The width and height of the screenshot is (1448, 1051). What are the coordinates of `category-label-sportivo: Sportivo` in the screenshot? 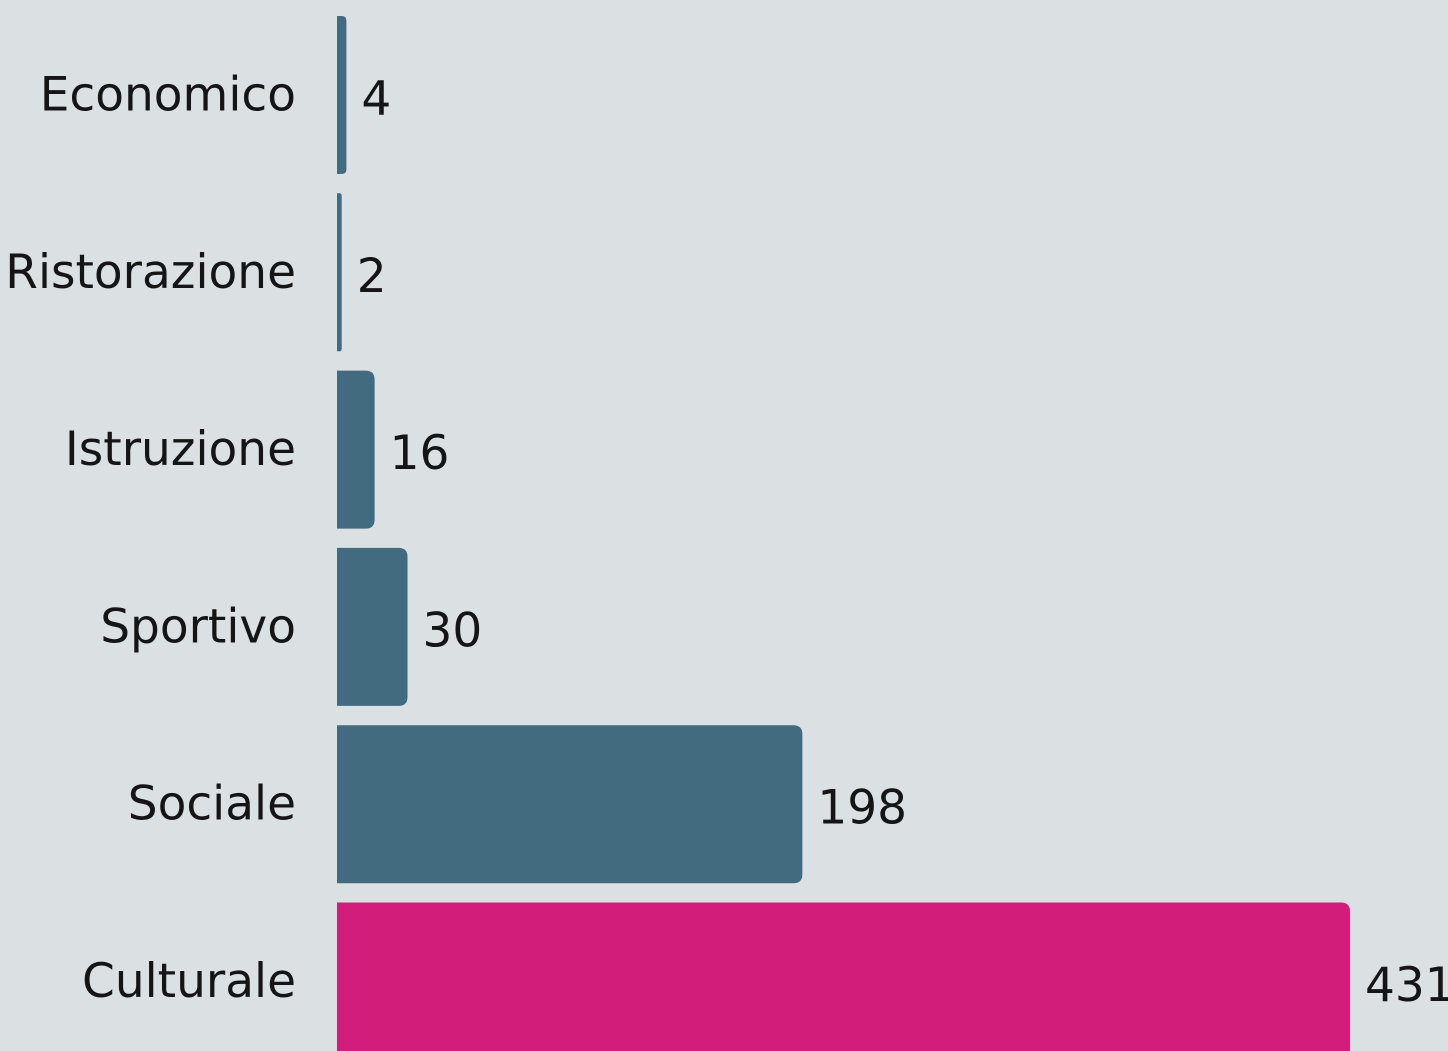 It's located at (198, 626).